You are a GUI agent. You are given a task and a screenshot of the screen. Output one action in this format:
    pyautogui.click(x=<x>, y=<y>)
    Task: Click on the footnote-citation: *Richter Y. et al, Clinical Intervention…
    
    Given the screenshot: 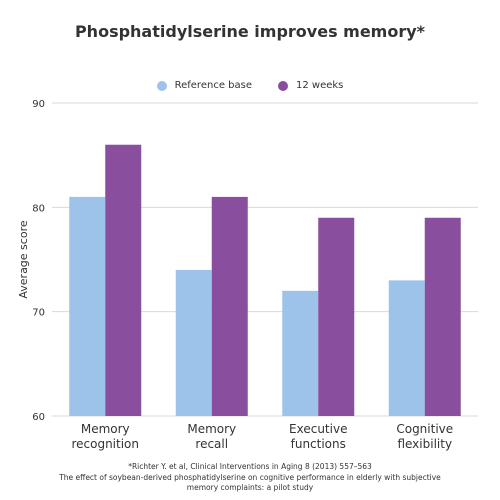 What is the action you would take?
    pyautogui.click(x=250, y=466)
    